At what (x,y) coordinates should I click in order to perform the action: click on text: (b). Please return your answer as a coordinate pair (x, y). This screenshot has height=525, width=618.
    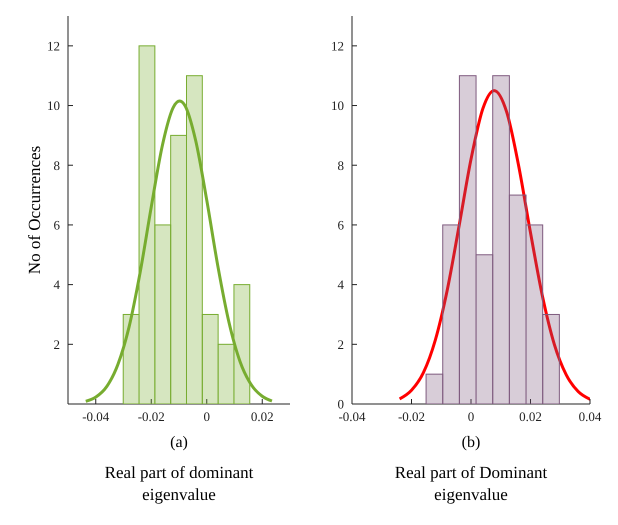
    Looking at the image, I should click on (471, 443).